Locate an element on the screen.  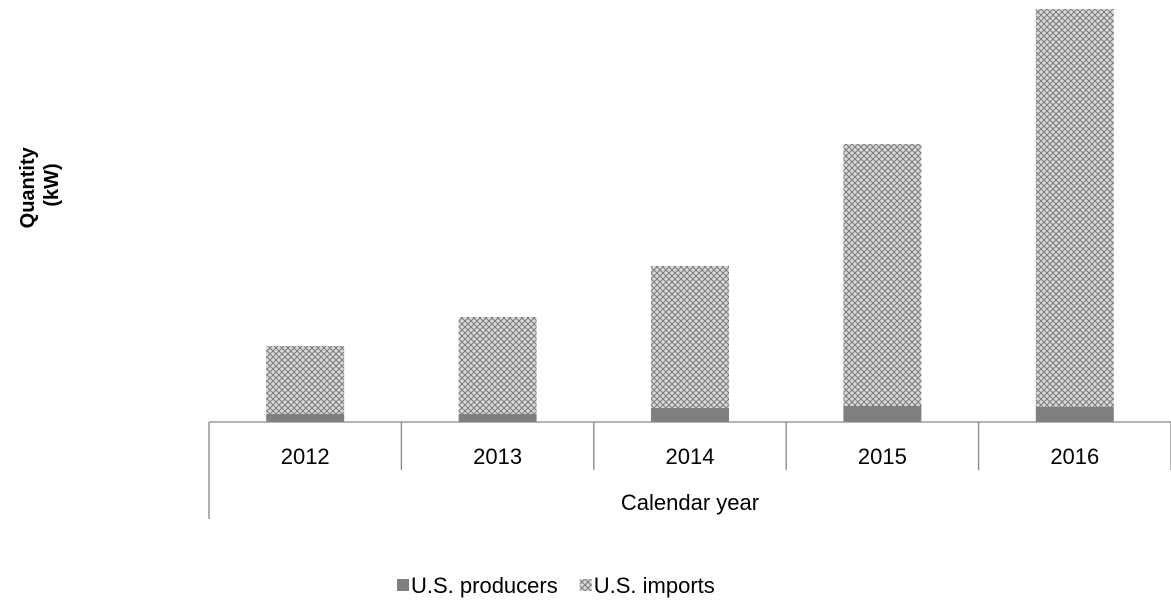
x-tick-labels: 2012 2013 2014 2015 2016 is located at coordinates (690, 456).